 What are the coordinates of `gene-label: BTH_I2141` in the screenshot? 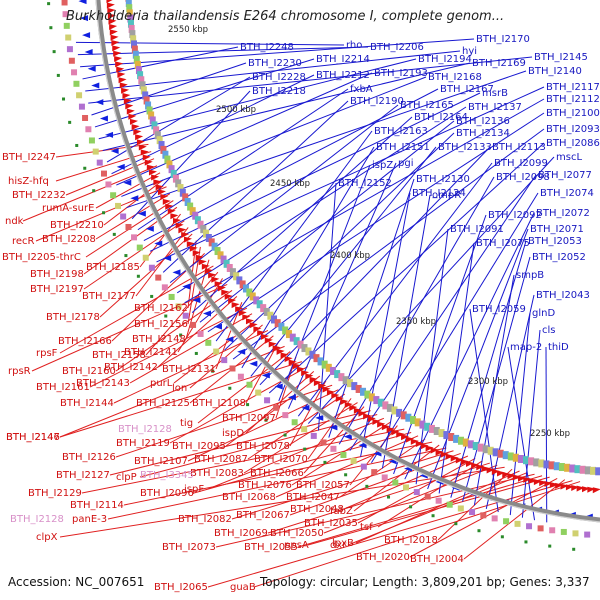 It's located at (151, 352).